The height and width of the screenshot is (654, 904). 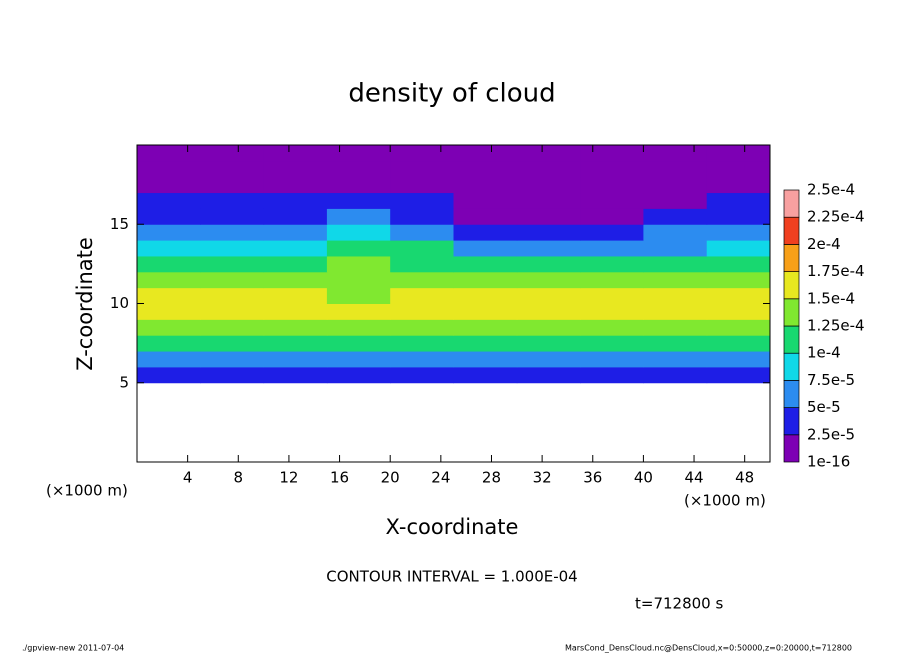 What do you see at coordinates (451, 577) in the screenshot?
I see `annotation: CONTOUR INTERVAL = 1.000E-04` at bounding box center [451, 577].